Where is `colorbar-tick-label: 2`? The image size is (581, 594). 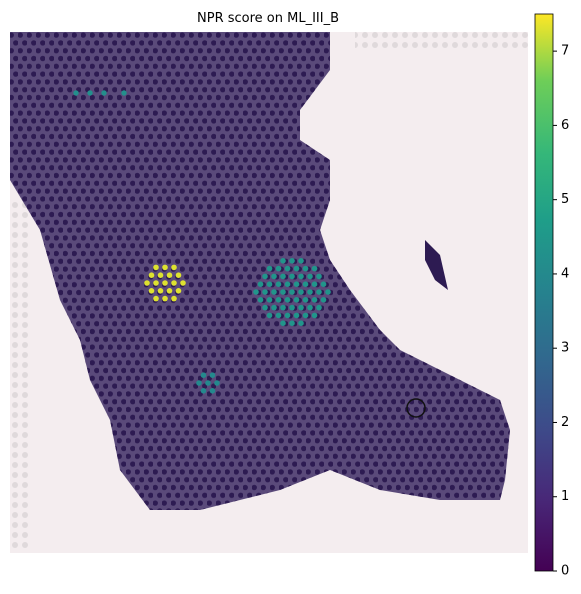
colorbar-tick-label: 2 is located at coordinates (565, 422).